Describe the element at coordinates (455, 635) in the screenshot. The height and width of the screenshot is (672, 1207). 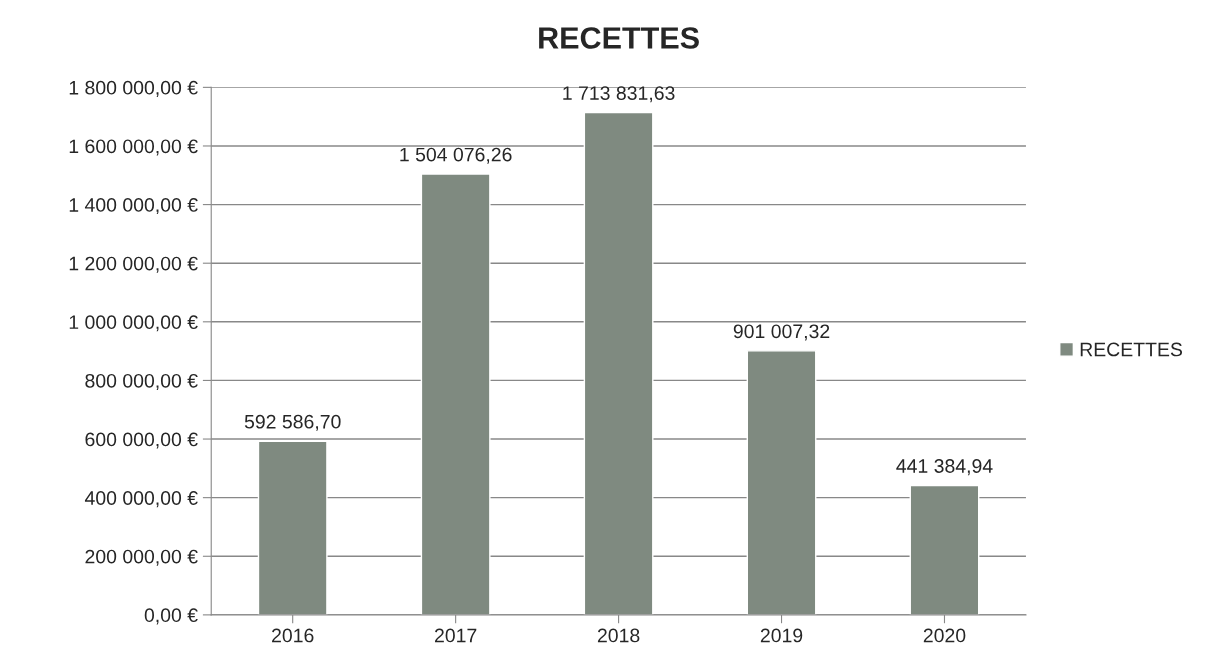
I see `x-tick-label: 2017` at that location.